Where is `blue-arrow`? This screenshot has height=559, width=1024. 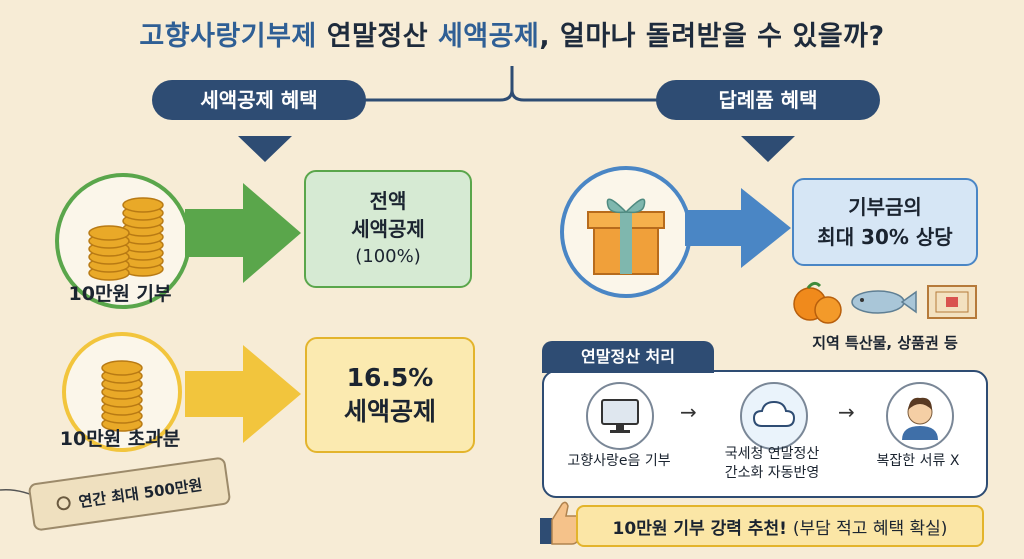 blue-arrow is located at coordinates (738, 228).